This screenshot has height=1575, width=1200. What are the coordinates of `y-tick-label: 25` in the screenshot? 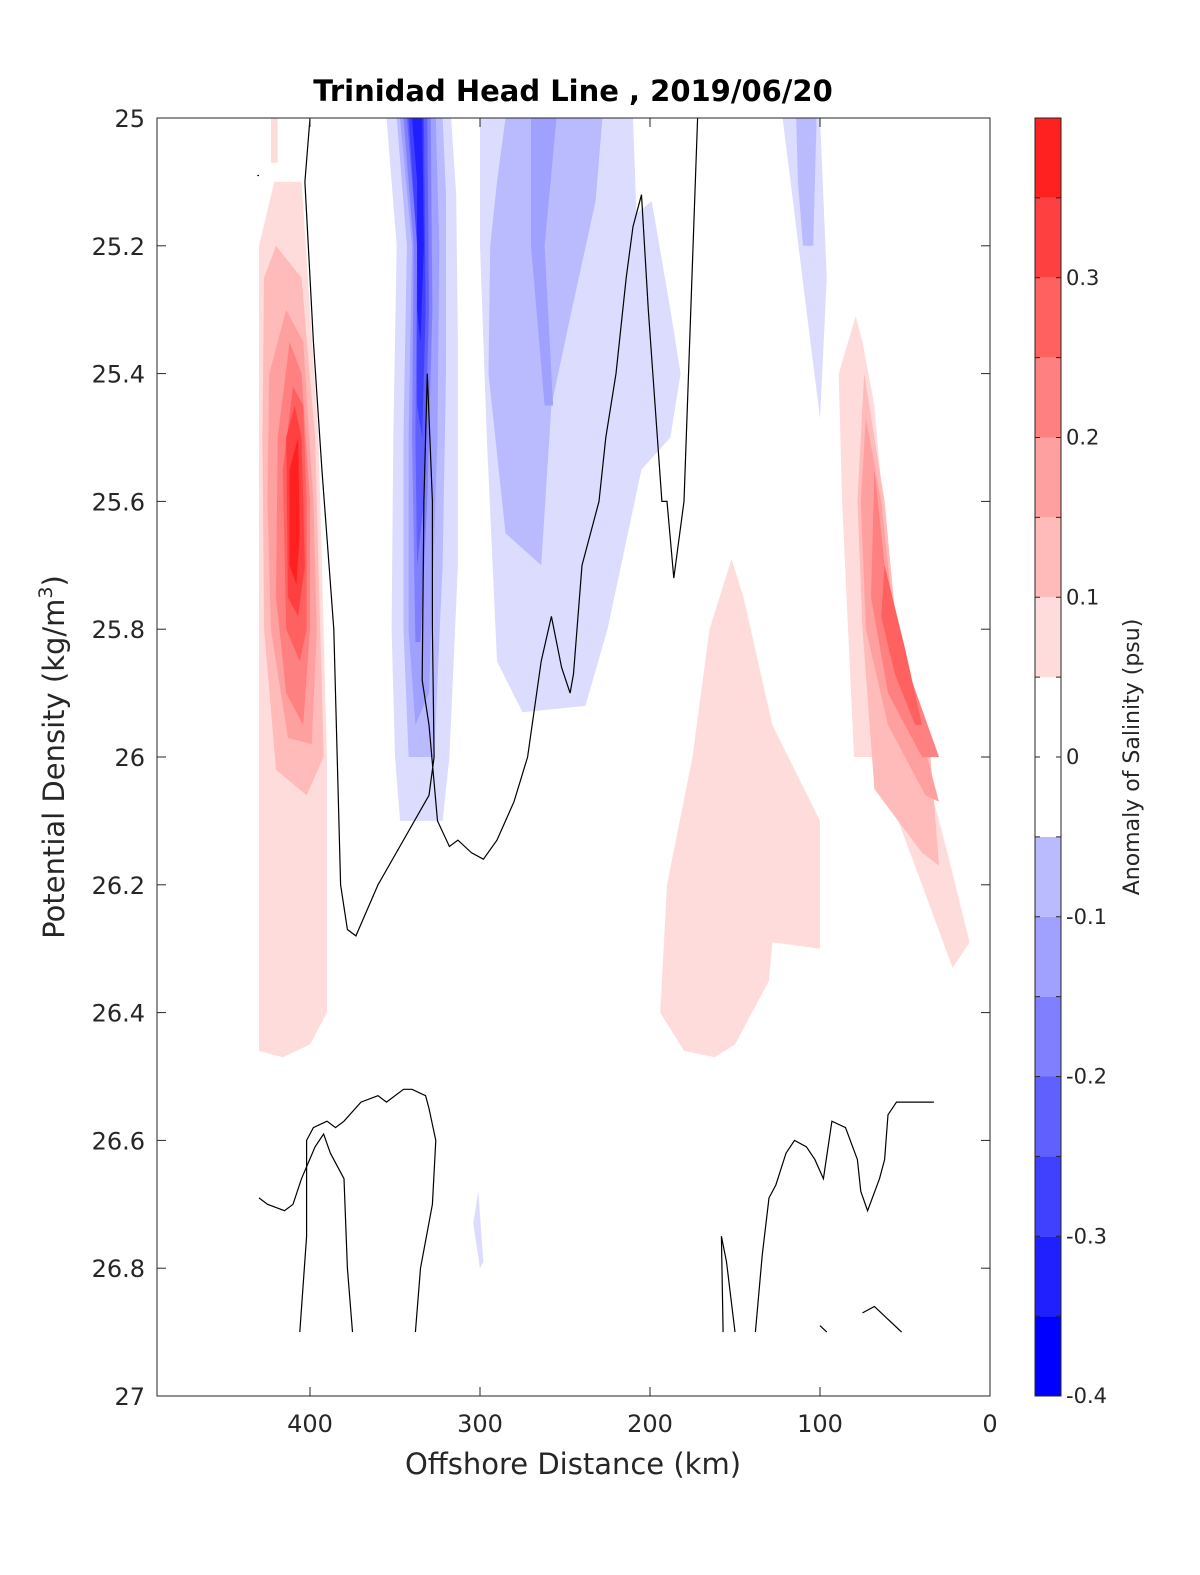 It's located at (129, 119).